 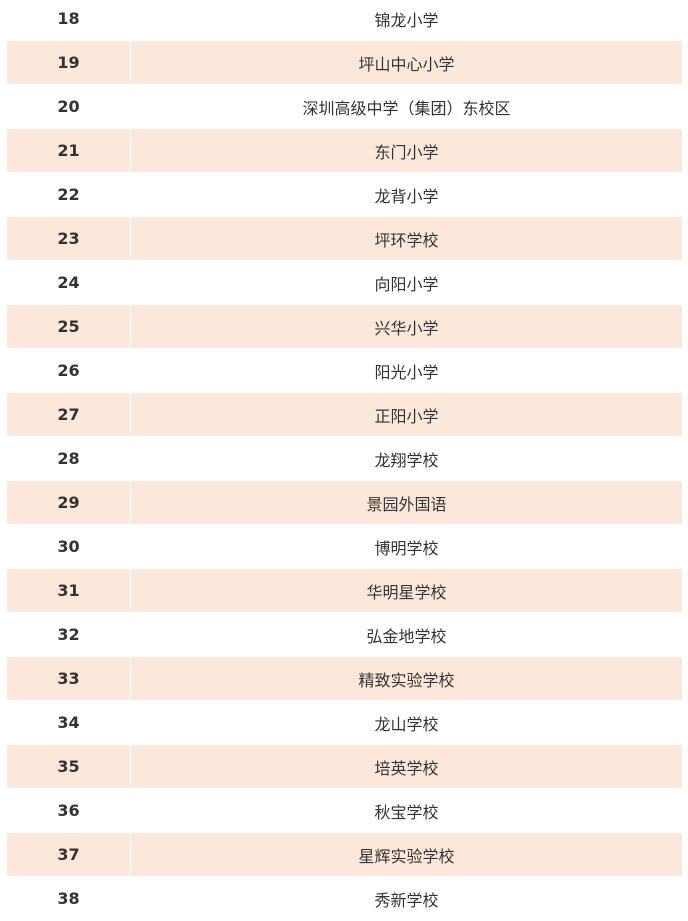 I want to click on table-row: 28 龙翔学校, so click(x=344, y=458).